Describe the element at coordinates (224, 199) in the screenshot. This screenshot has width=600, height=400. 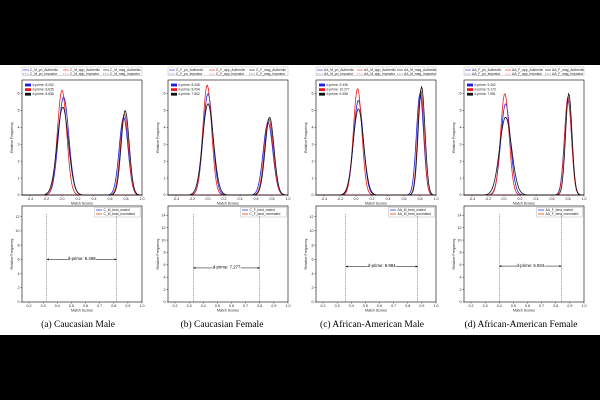
I see `x-tick-label-b: 0.2` at that location.